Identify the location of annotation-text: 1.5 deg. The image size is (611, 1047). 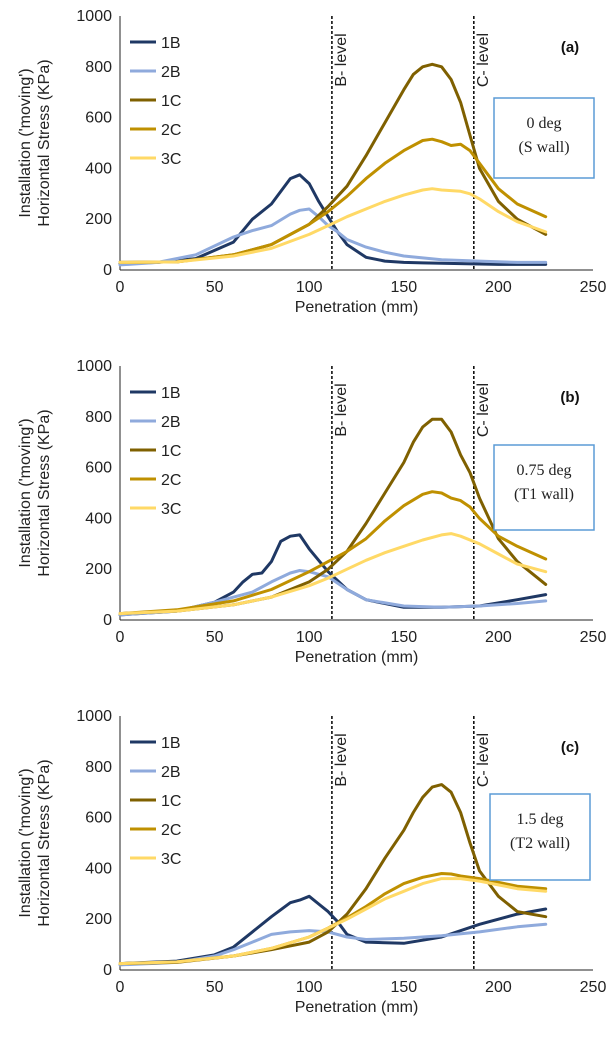
(539, 819).